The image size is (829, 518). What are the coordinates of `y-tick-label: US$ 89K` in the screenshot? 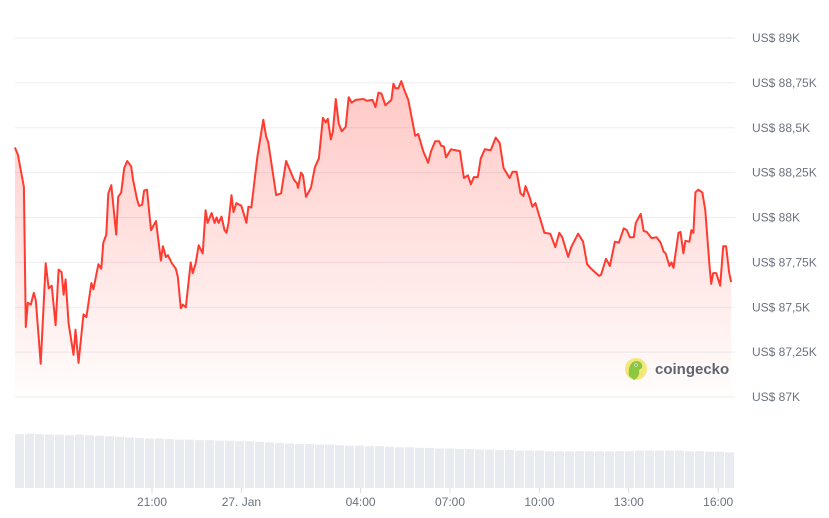 It's located at (776, 38).